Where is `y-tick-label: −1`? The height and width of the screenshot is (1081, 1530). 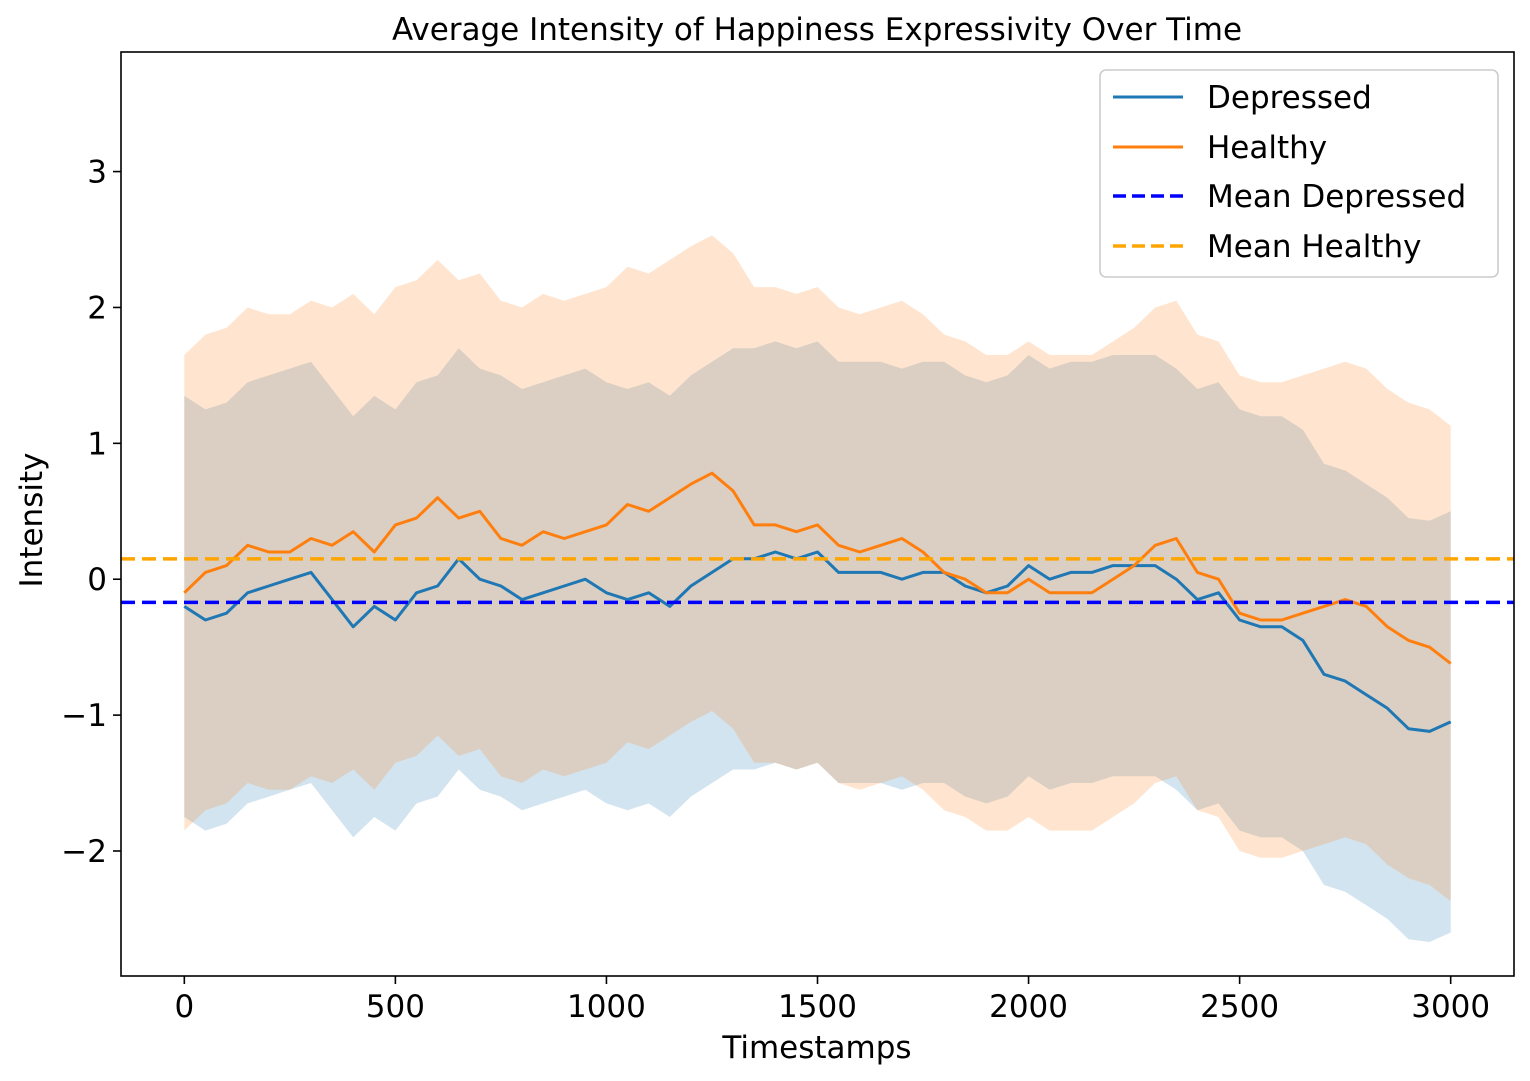
y-tick-label: −1 is located at coordinates (84, 716).